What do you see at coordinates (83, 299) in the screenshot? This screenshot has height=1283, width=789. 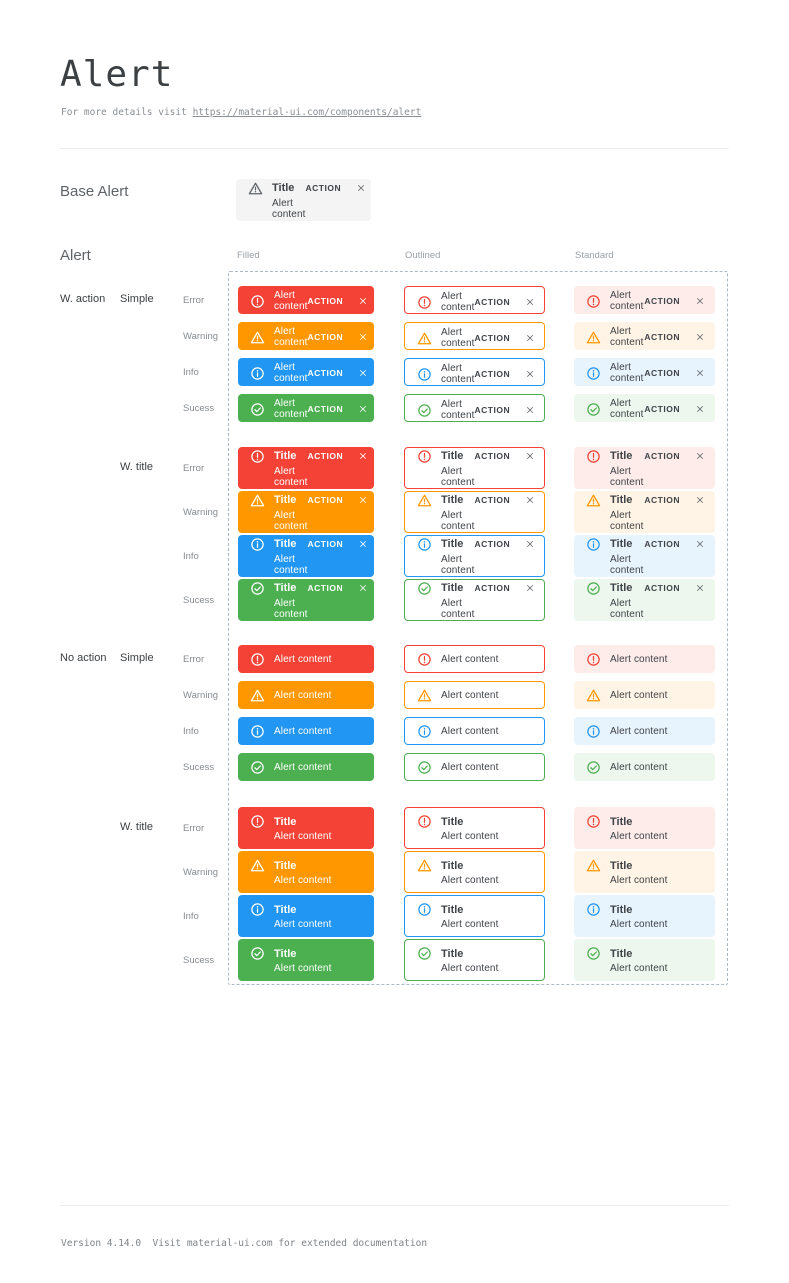 I see `group-label-w-action: W. action` at bounding box center [83, 299].